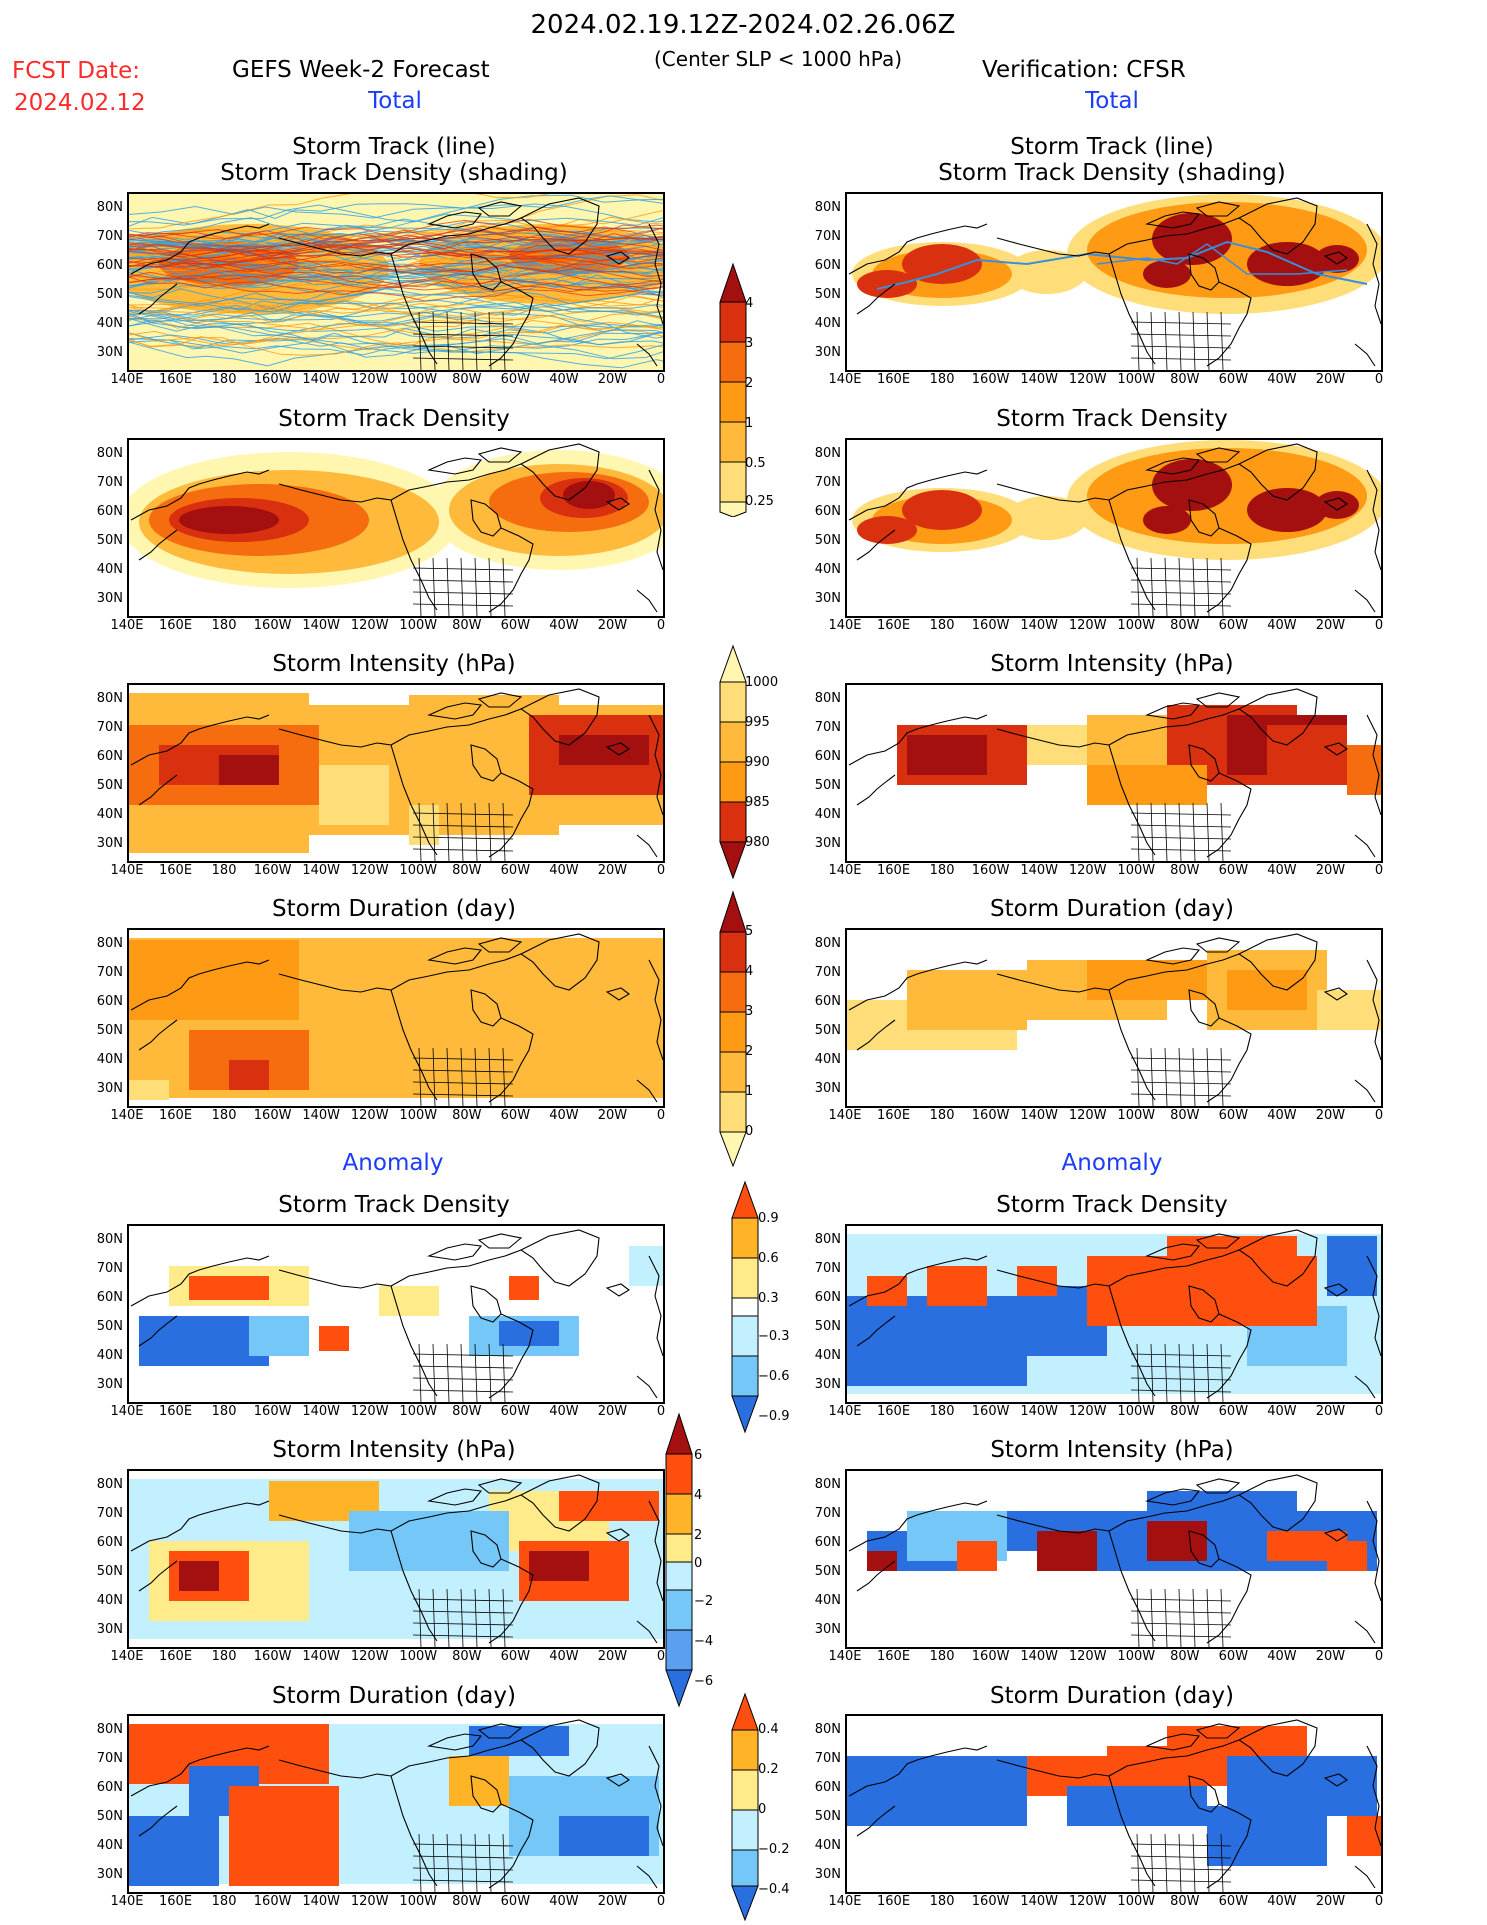  I want to click on cb-density-anom-09: 0.9, so click(768, 1218).